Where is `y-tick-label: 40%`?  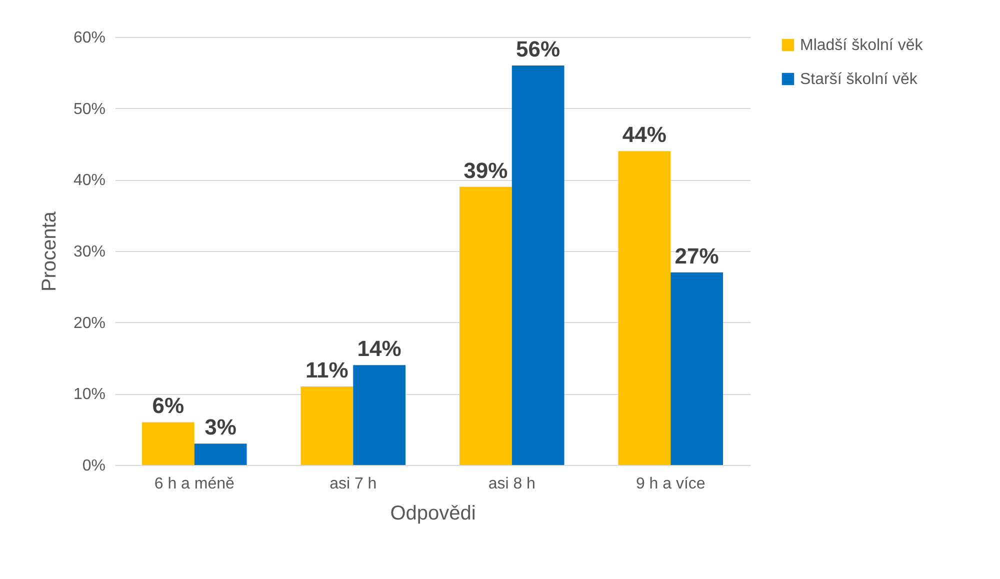
y-tick-label: 40% is located at coordinates (89, 181).